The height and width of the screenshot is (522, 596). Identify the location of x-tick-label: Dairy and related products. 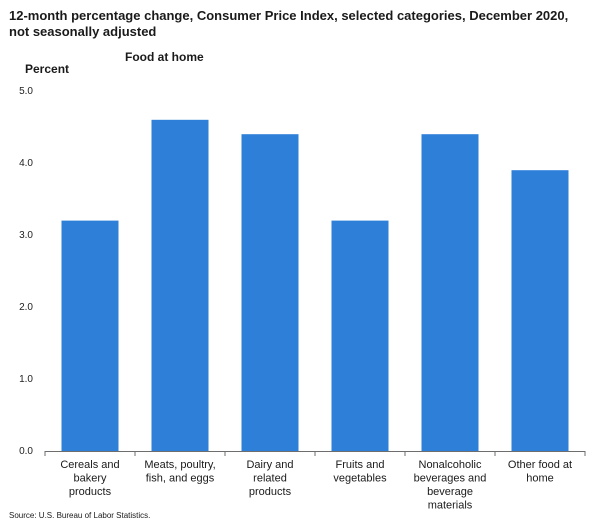
(269, 478).